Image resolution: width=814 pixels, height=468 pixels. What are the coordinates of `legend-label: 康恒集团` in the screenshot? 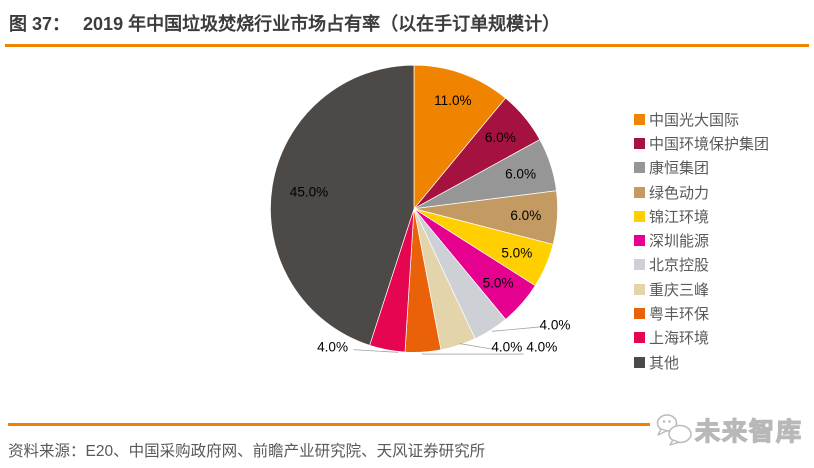 It's located at (679, 169).